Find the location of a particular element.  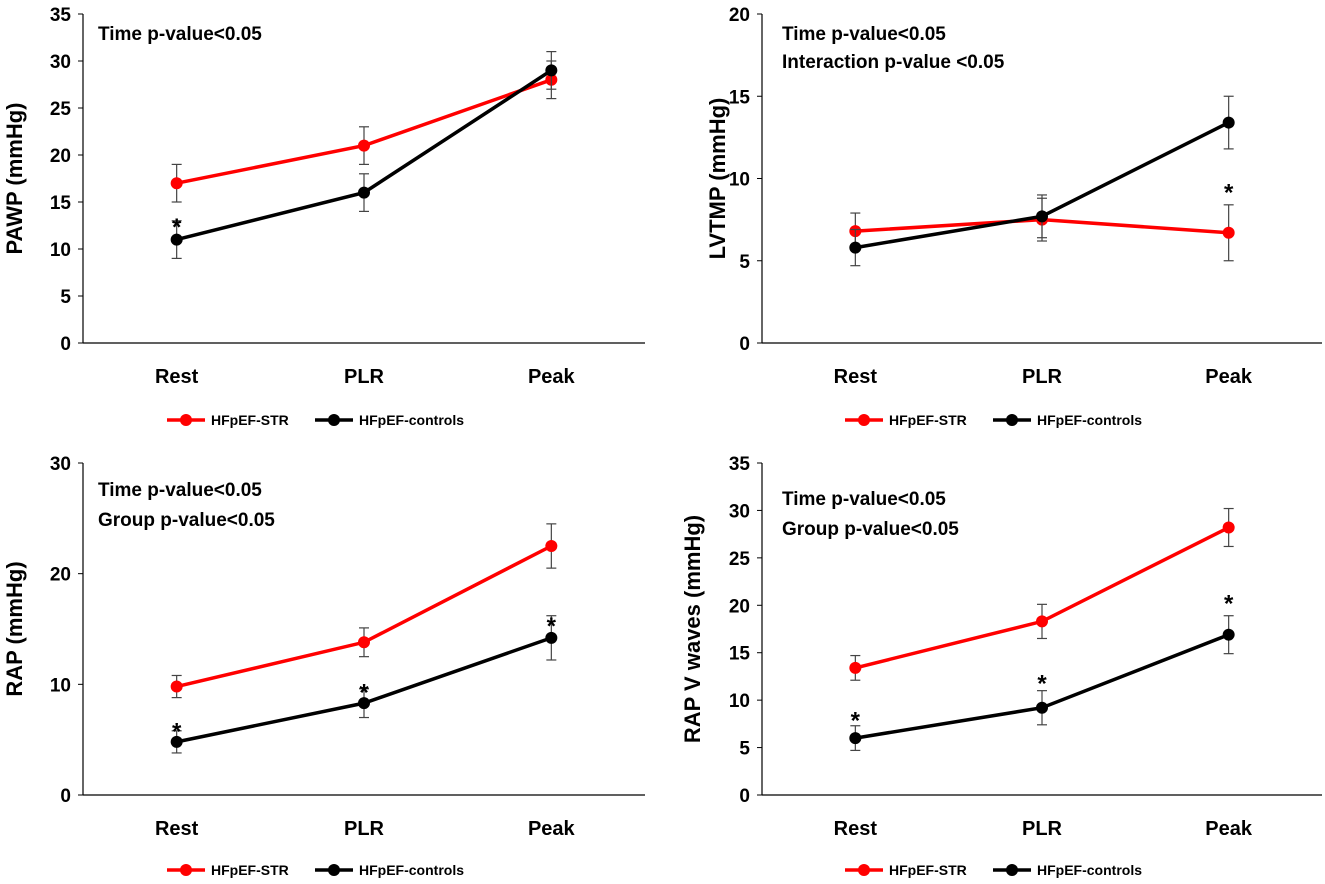

y-axis-label: LVTMP (mmHg) is located at coordinates (717, 179).